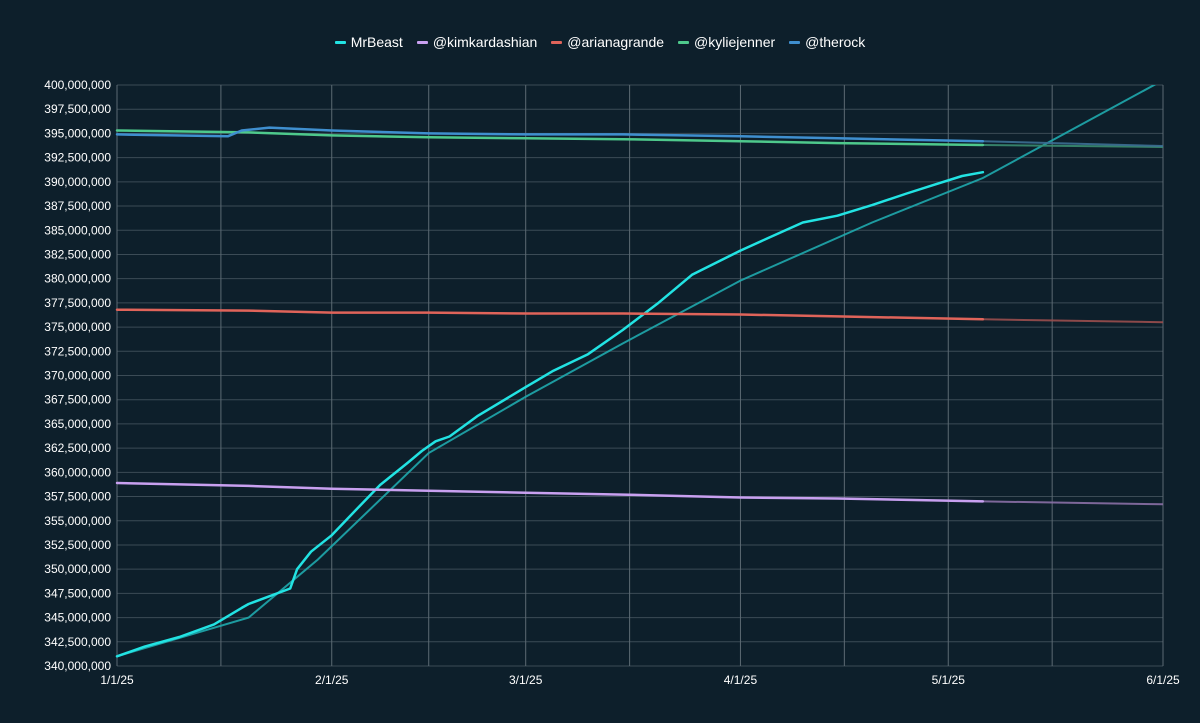 The height and width of the screenshot is (723, 1200). What do you see at coordinates (77, 206) in the screenshot?
I see `y-tick-label: 387,500,000` at bounding box center [77, 206].